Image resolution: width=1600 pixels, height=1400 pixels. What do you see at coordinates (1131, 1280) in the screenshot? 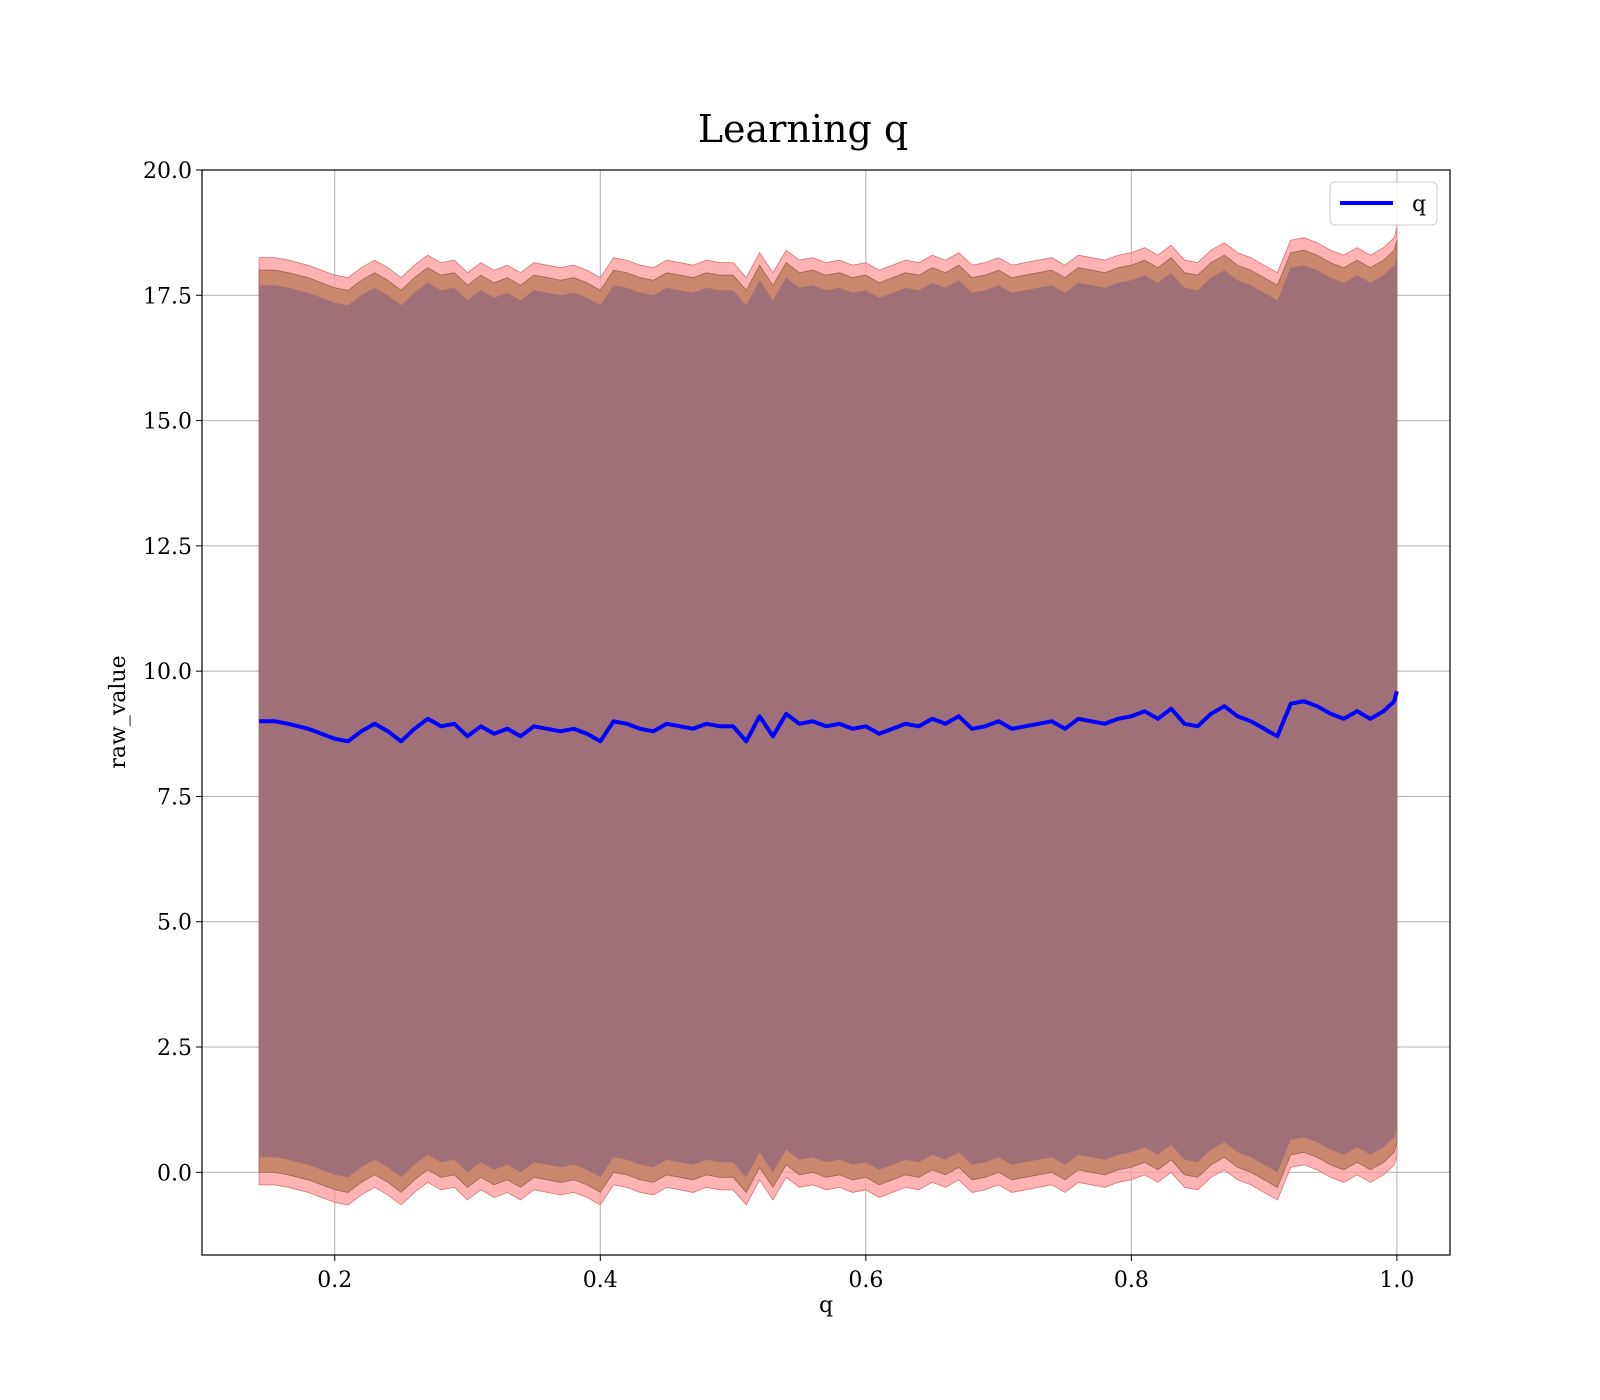
I see `x-tick-label: 0.8` at bounding box center [1131, 1280].